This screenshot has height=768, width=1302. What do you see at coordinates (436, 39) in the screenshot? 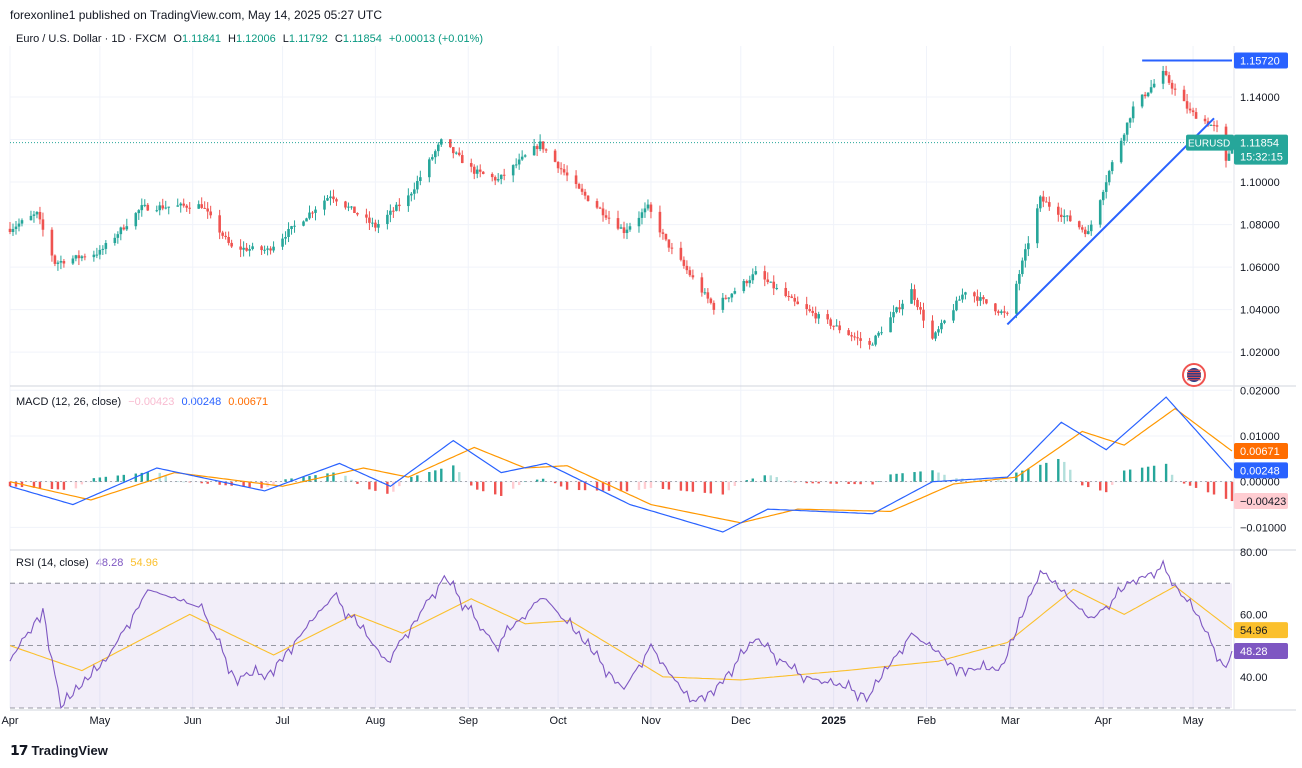
I see `change-value: +0.00013 (+0.01%)` at bounding box center [436, 39].